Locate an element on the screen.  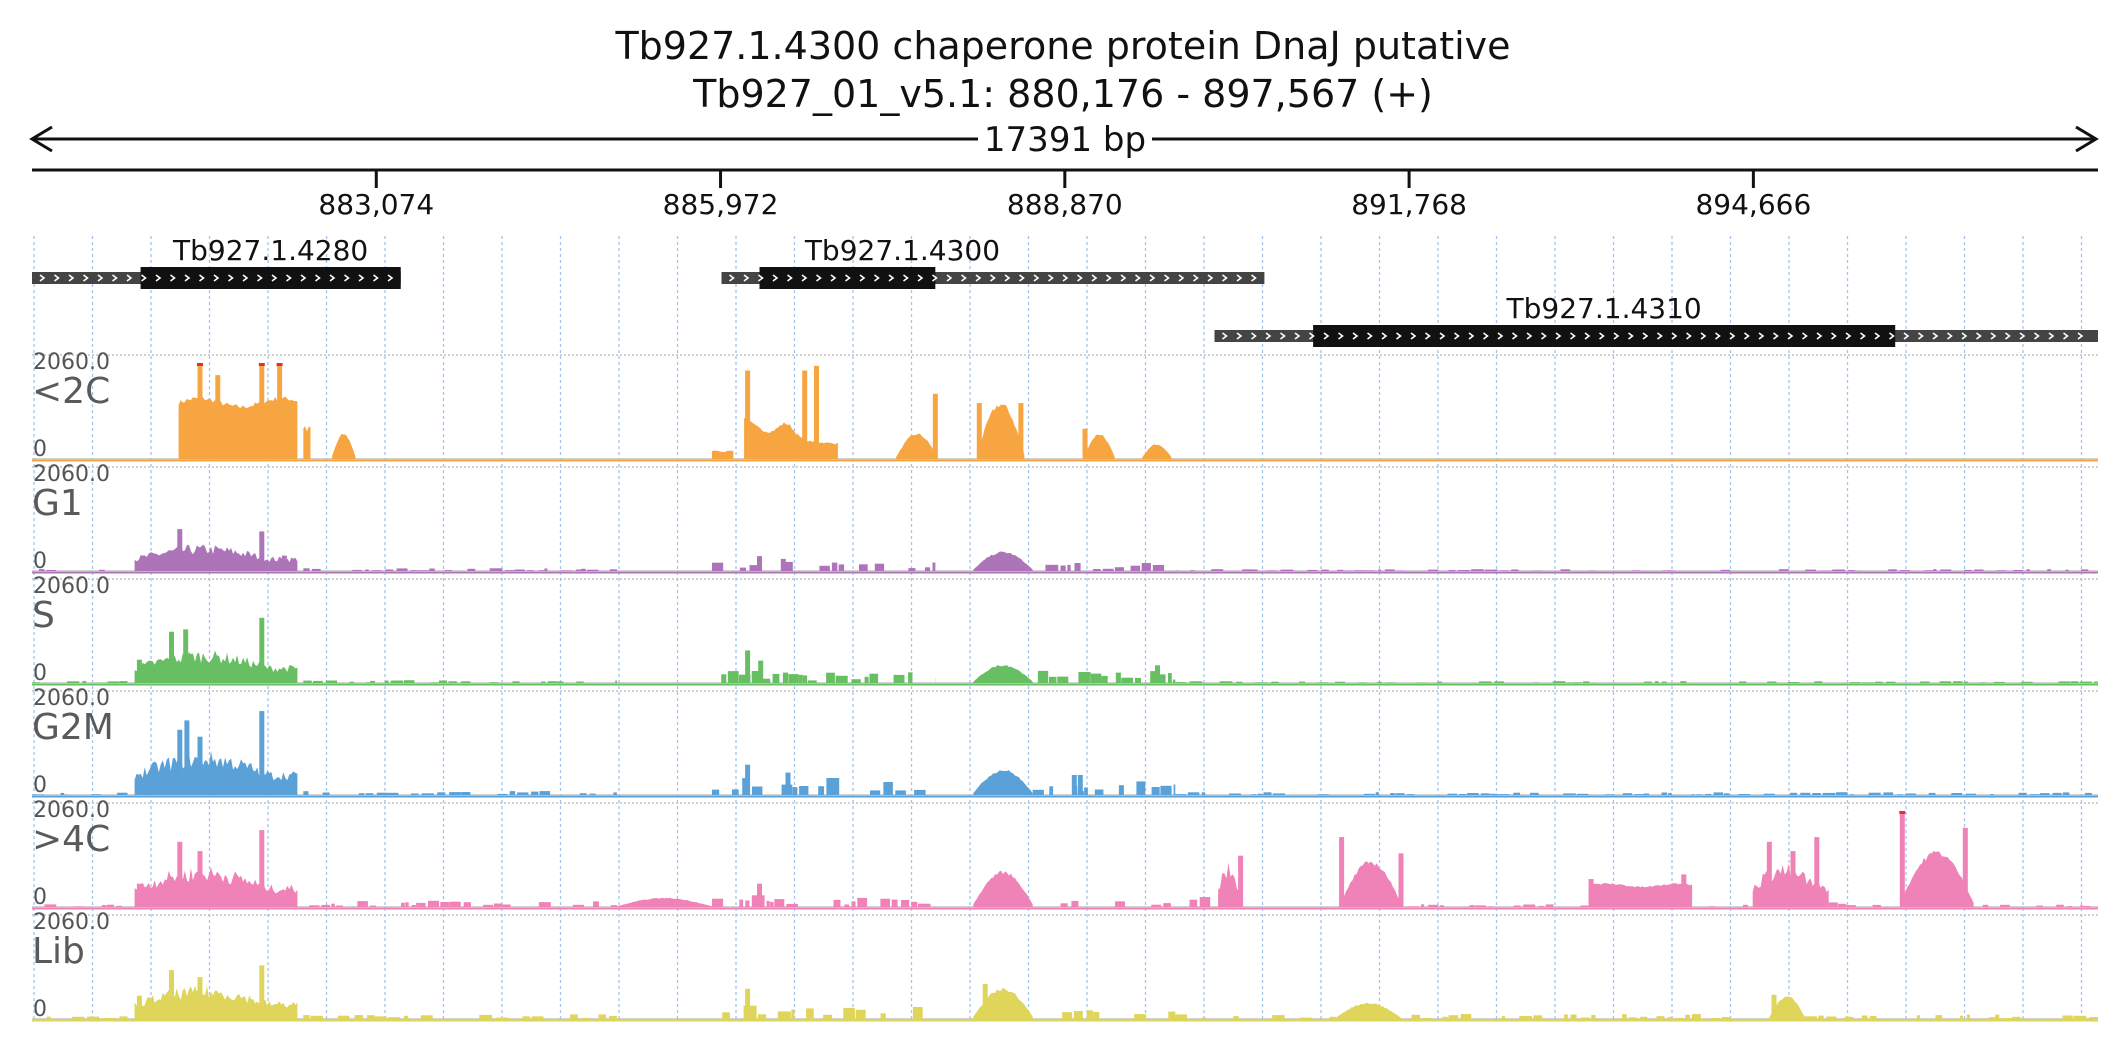
length-indicator: 17391 bp is located at coordinates (1064, 140).